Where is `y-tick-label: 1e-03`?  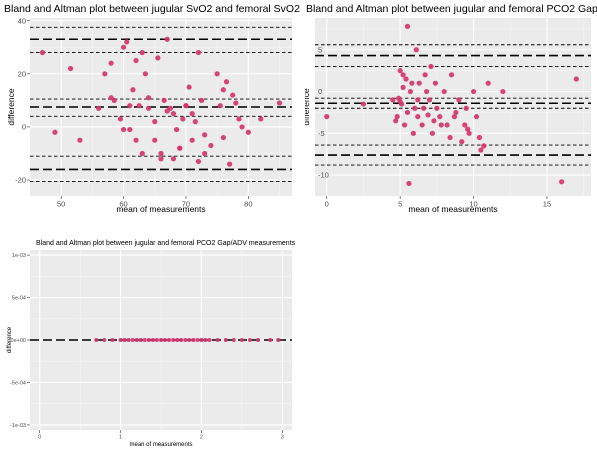
y-tick-label: 1e-03 is located at coordinates (19, 256).